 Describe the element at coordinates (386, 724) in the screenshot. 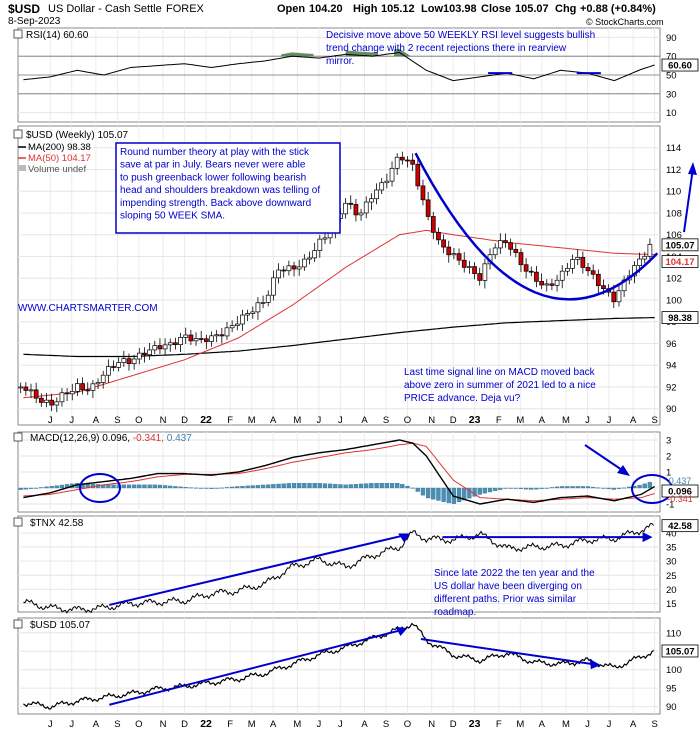

I see `bottom-x-axis-label: S` at that location.